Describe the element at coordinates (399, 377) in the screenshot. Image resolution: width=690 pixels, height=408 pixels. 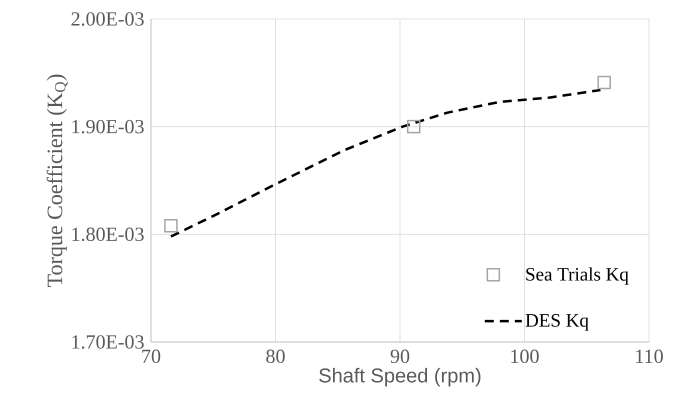
I see `x-axis-title: Shaft Speed (rpm)` at that location.